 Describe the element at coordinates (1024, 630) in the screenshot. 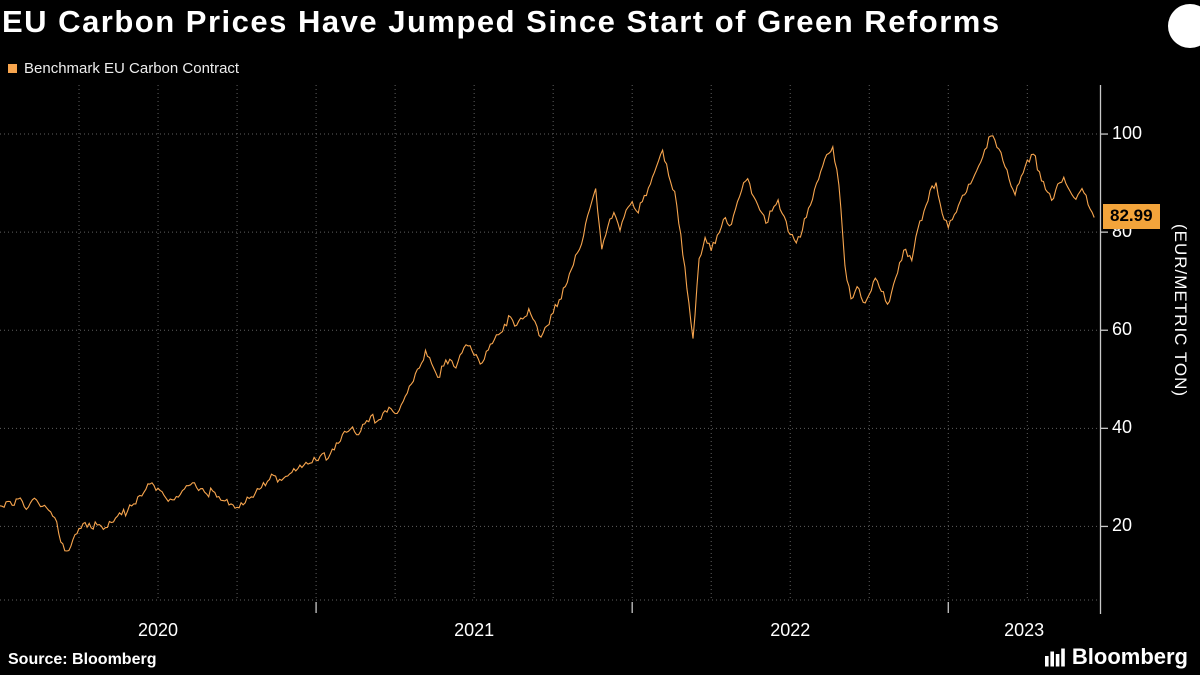

I see `x-axis-tick-label: 2023` at that location.